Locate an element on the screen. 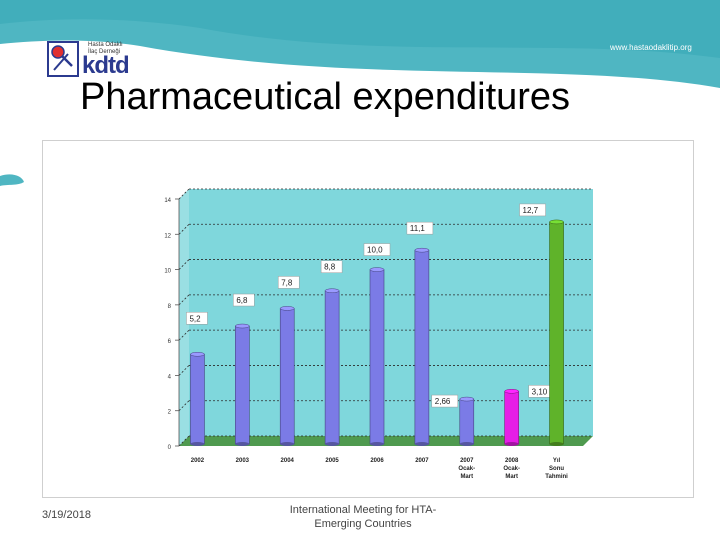  slide-title: Pharmaceutical expenditures is located at coordinates (325, 97).